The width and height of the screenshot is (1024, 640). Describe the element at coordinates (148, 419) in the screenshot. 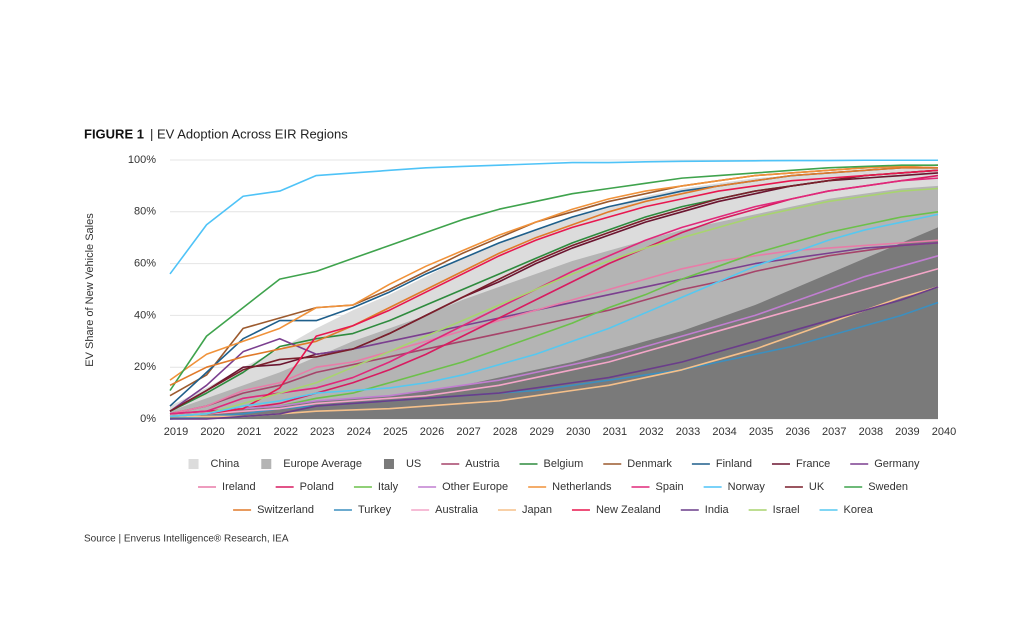

I see `y-tick-label: 0%` at that location.